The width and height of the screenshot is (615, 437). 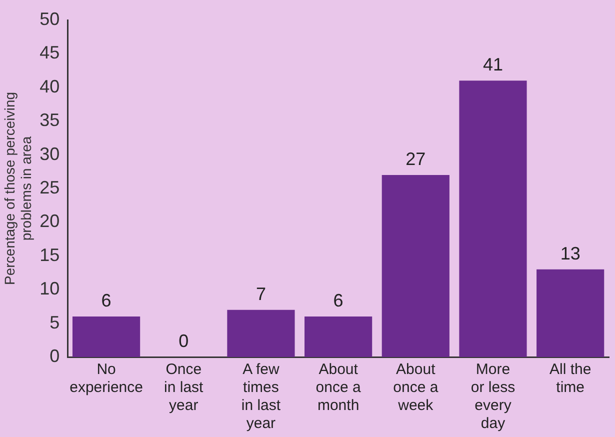 What do you see at coordinates (416, 387) in the screenshot?
I see `x-tick-label: About once a week` at bounding box center [416, 387].